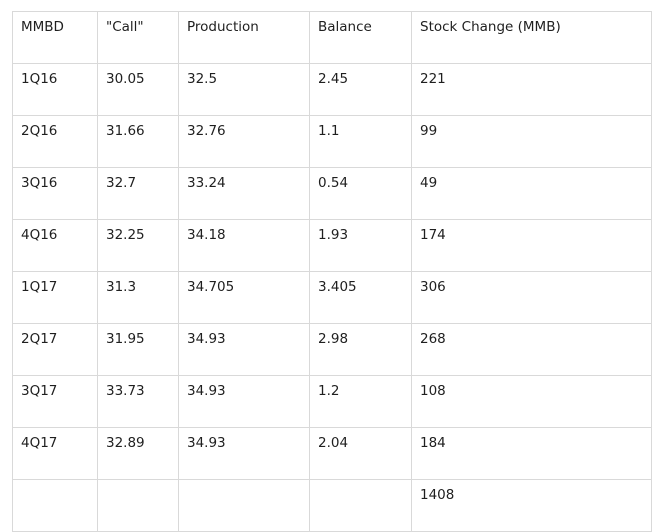 The height and width of the screenshot is (532, 663). I want to click on column-header-stock-change: Stock Change (MMB), so click(531, 37).